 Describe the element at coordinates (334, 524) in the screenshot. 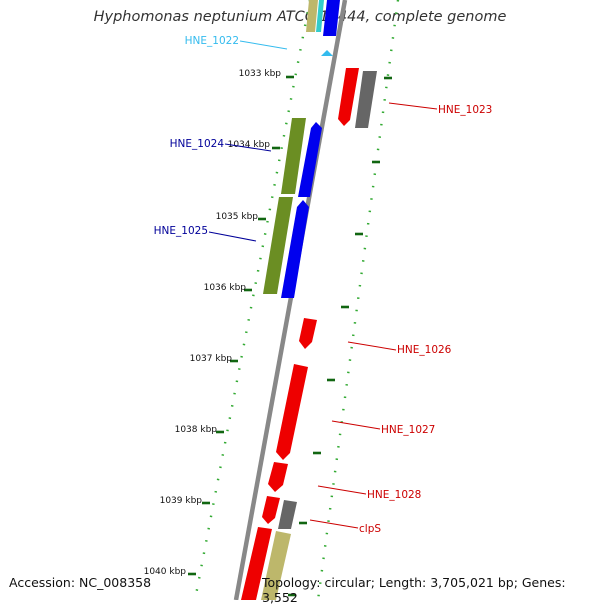

I see `leader-clps` at that location.